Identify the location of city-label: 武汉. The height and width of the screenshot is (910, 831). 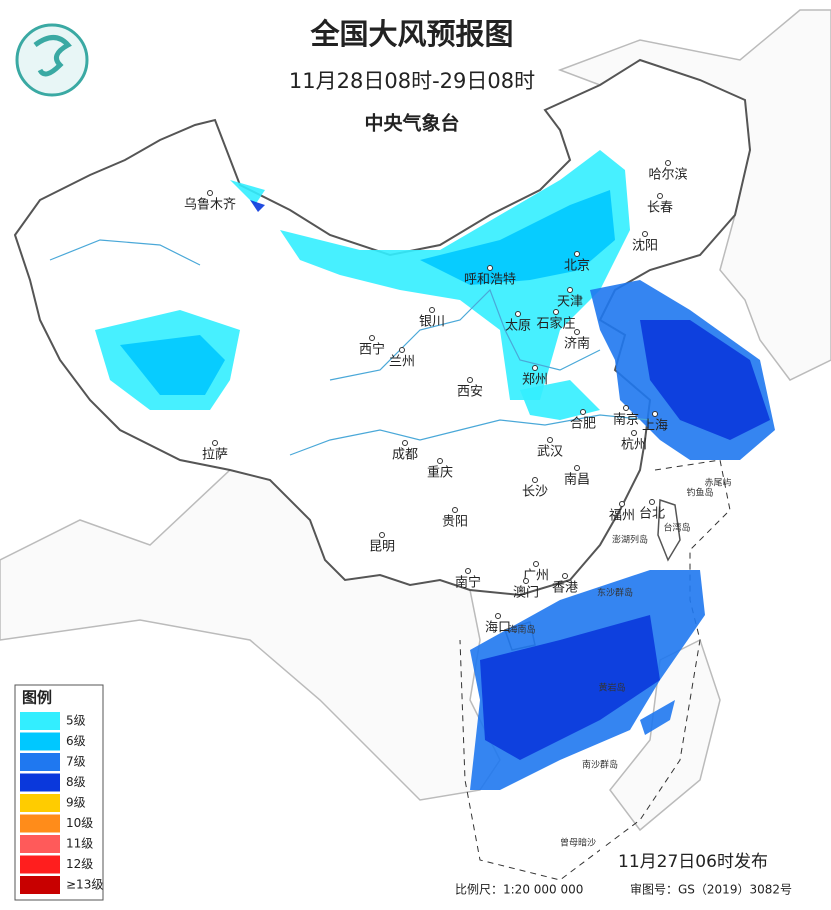
(550, 452).